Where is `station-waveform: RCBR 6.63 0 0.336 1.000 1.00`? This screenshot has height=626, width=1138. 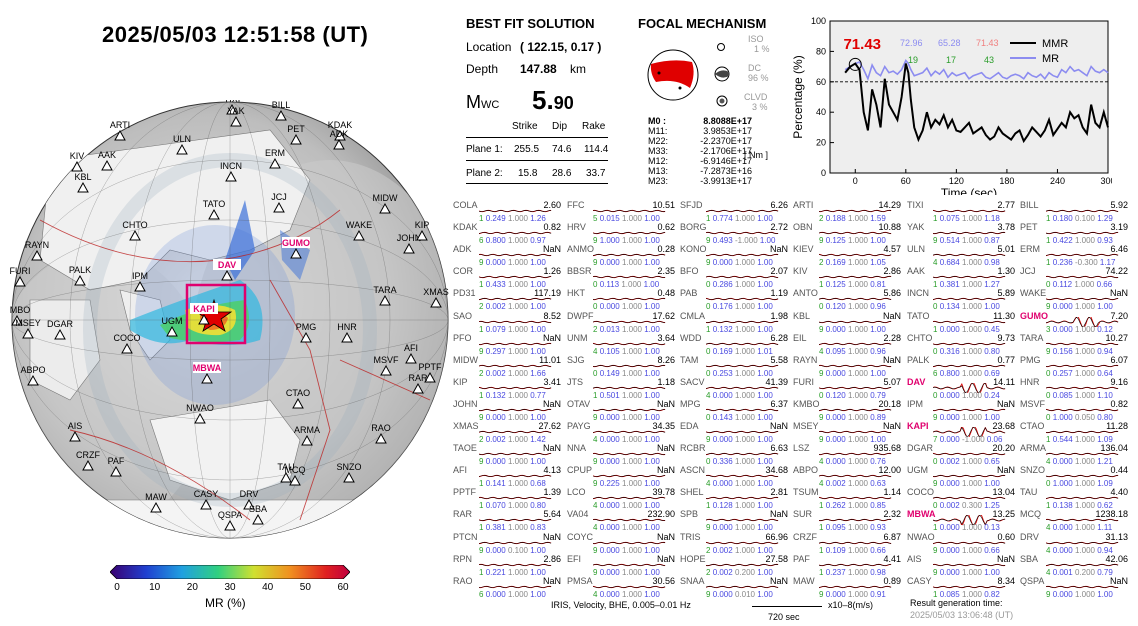 station-waveform: RCBR 6.63 0 0.336 1.000 1.00 is located at coordinates (734, 454).